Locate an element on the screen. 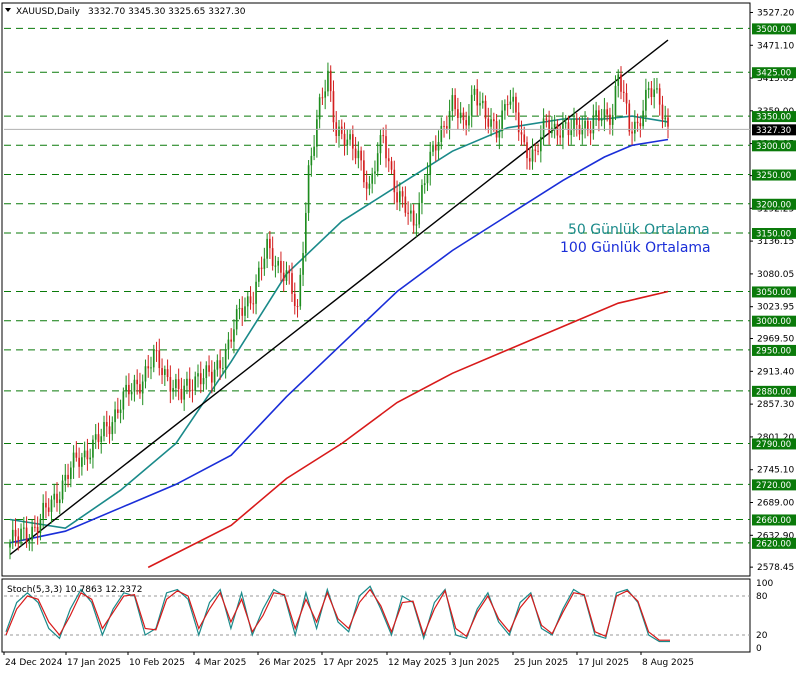 The width and height of the screenshot is (798, 674). time-tick-label: 8 Aug 2025 is located at coordinates (668, 663).